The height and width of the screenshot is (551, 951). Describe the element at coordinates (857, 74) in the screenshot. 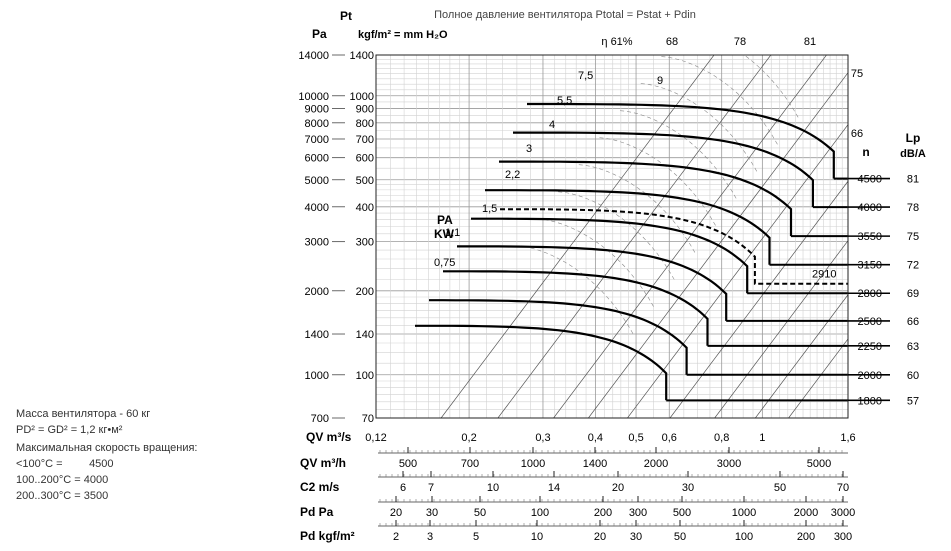

I see `efficiency-label: 75` at that location.